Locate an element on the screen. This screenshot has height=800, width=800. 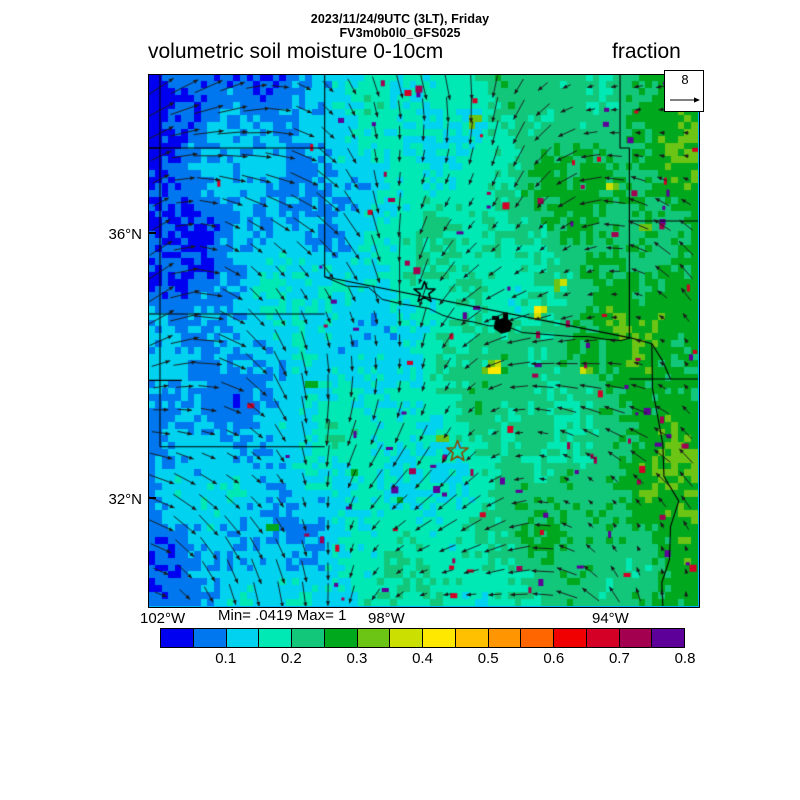
lon-label-94w: 94°W is located at coordinates (610, 618).